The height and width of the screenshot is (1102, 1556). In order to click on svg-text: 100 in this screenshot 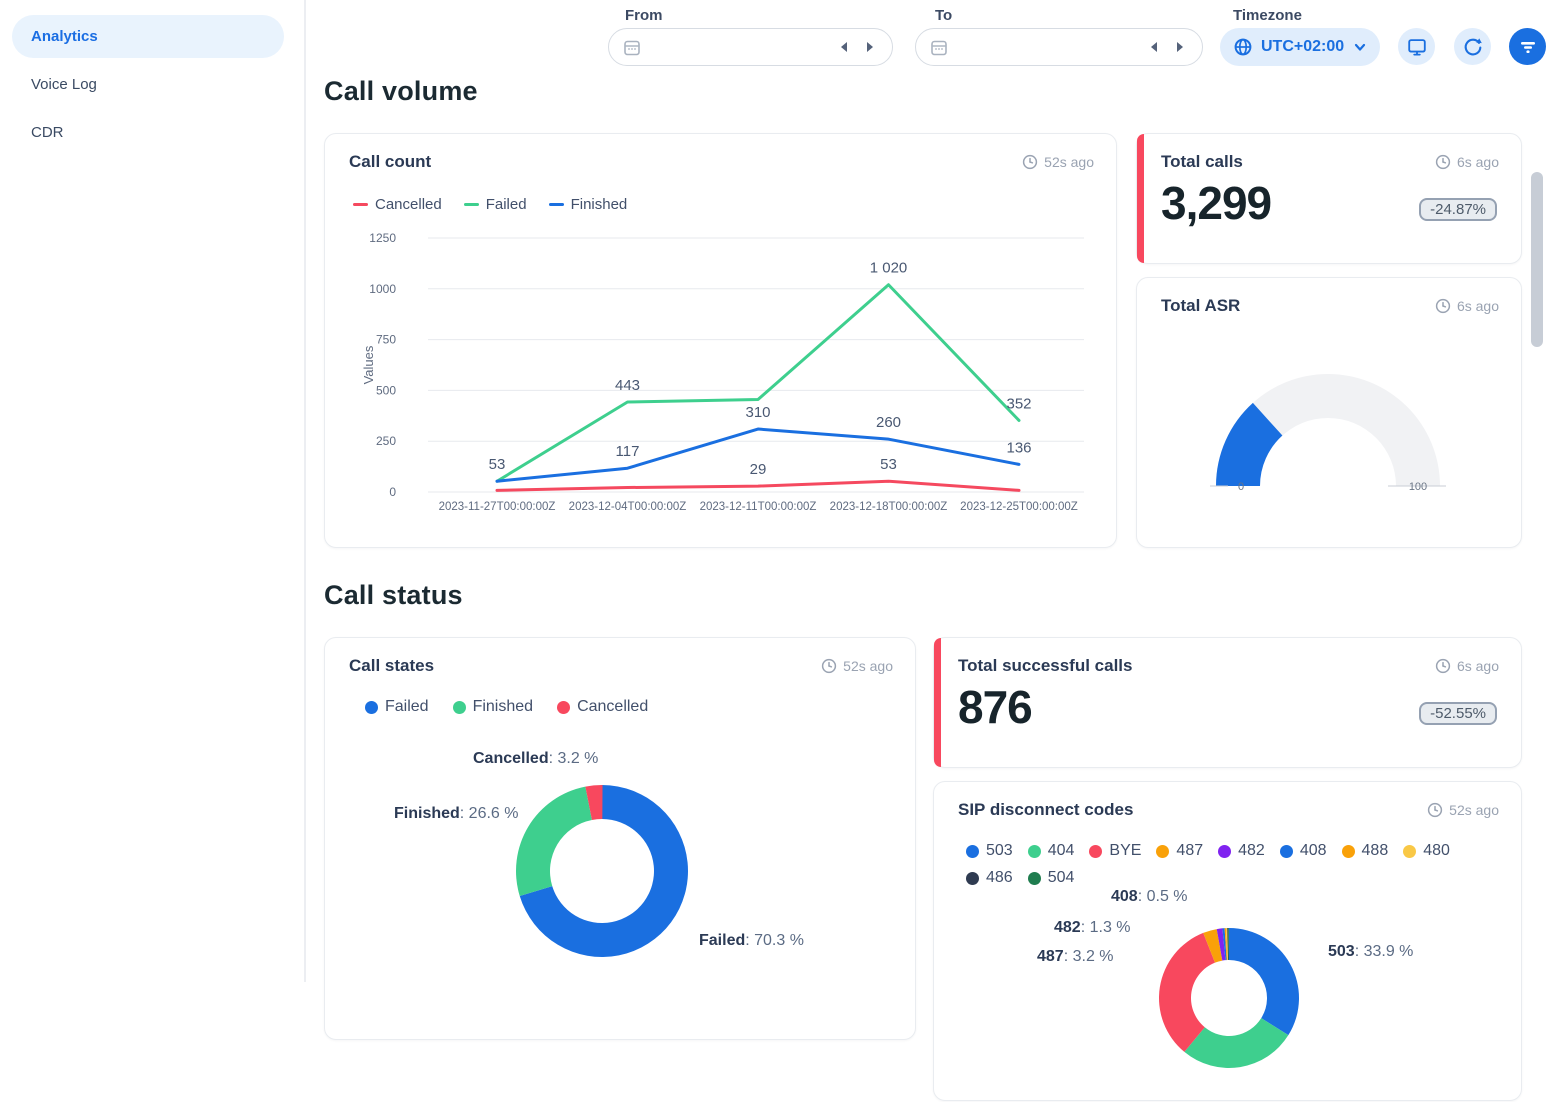, I will do `click(1418, 487)`.